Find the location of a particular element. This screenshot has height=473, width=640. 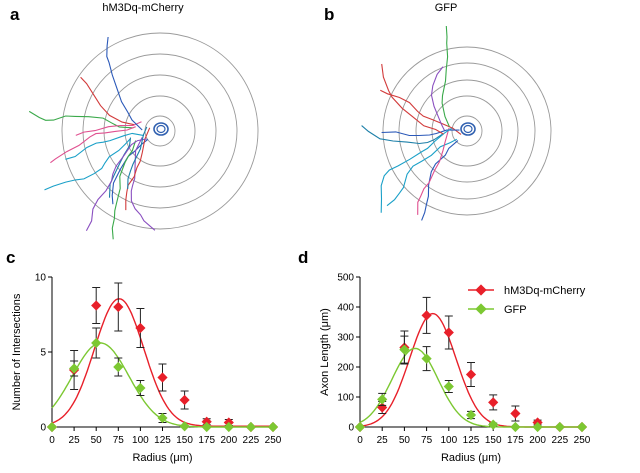

x-tick-label: 25 is located at coordinates (75, 440).